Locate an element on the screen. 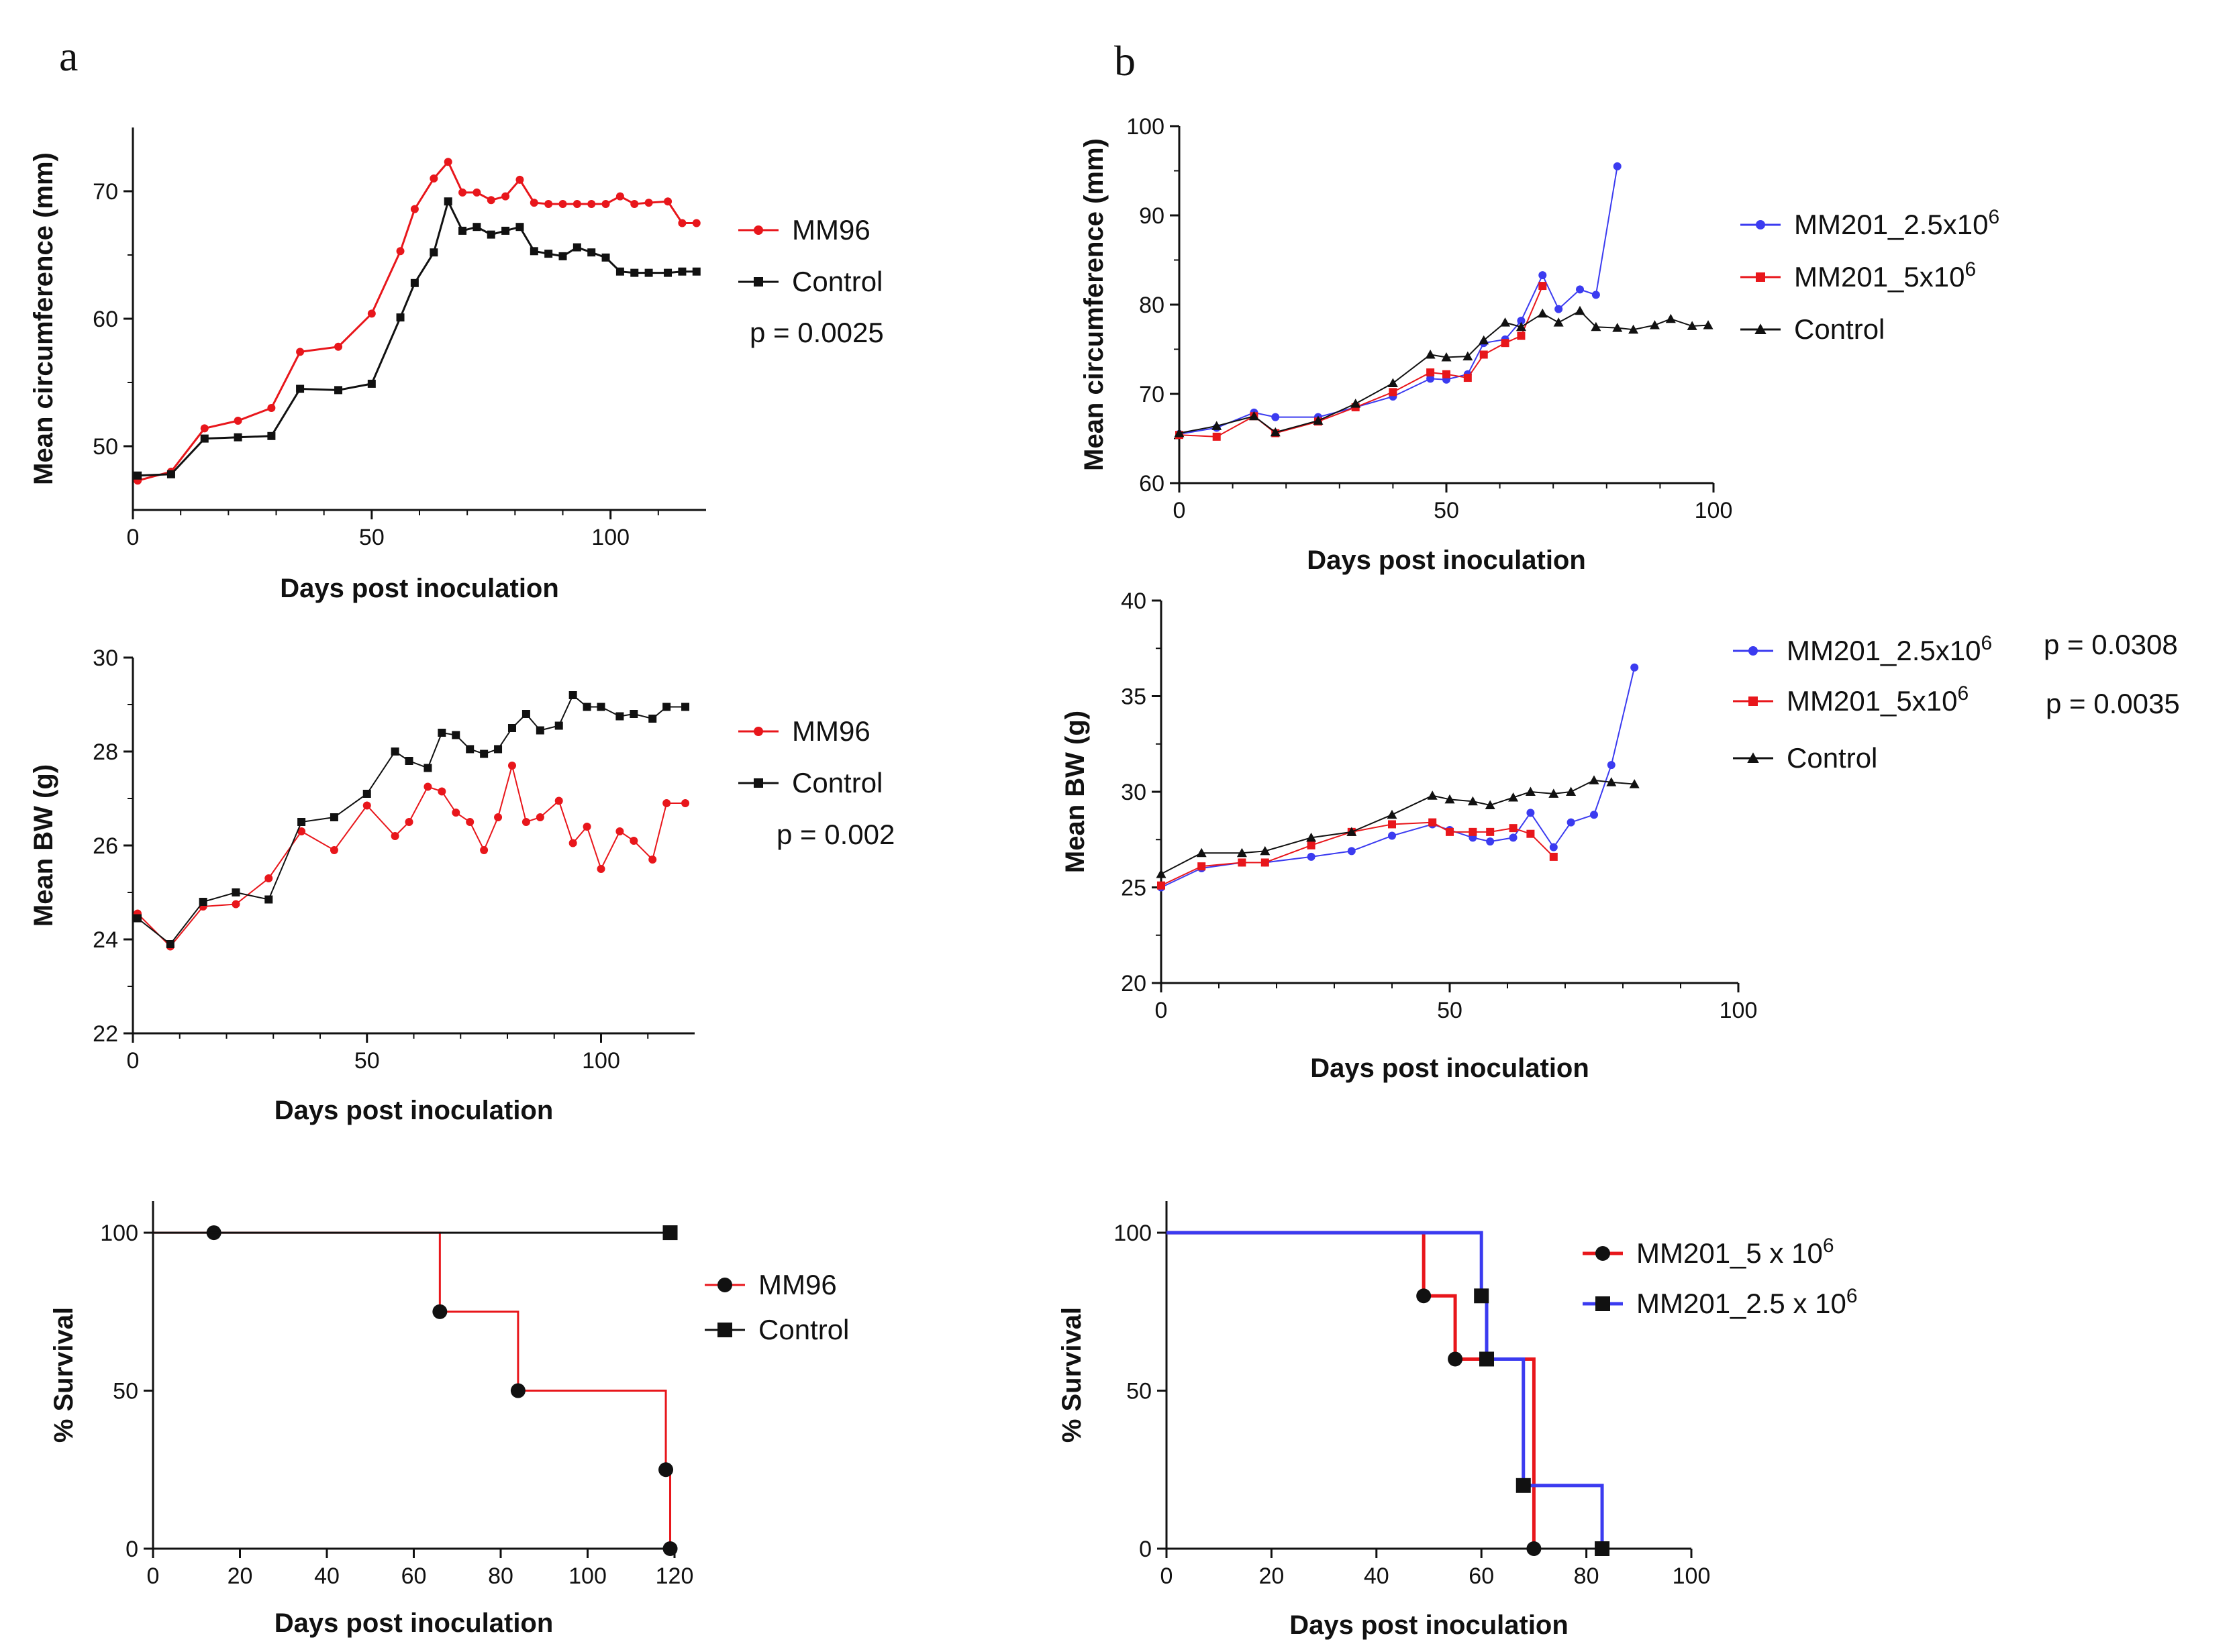  x-tick-label: 50 is located at coordinates (1449, 1010).